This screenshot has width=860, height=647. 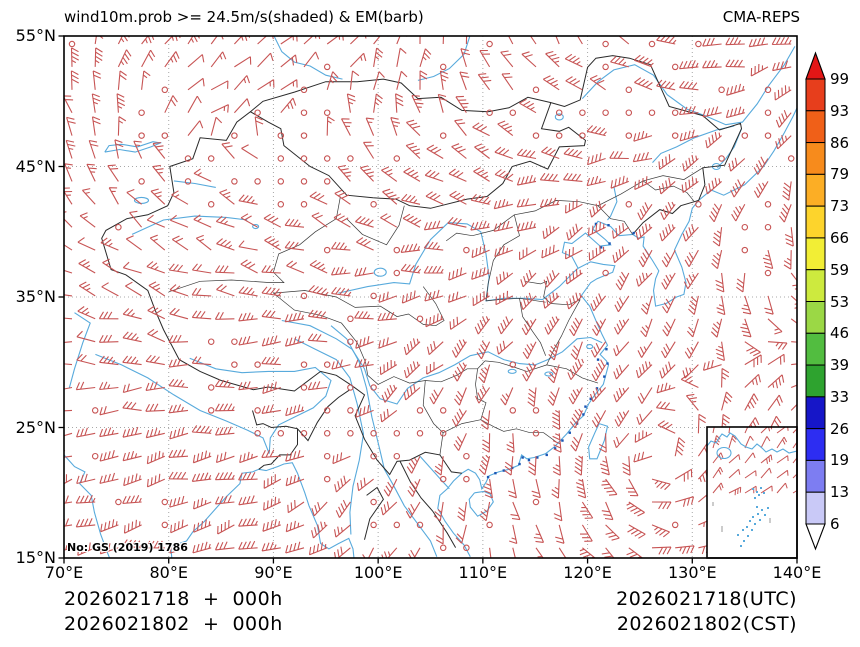 I want to click on footer-init-utc-lead: 2026021718 + 000h, so click(x=173, y=599).